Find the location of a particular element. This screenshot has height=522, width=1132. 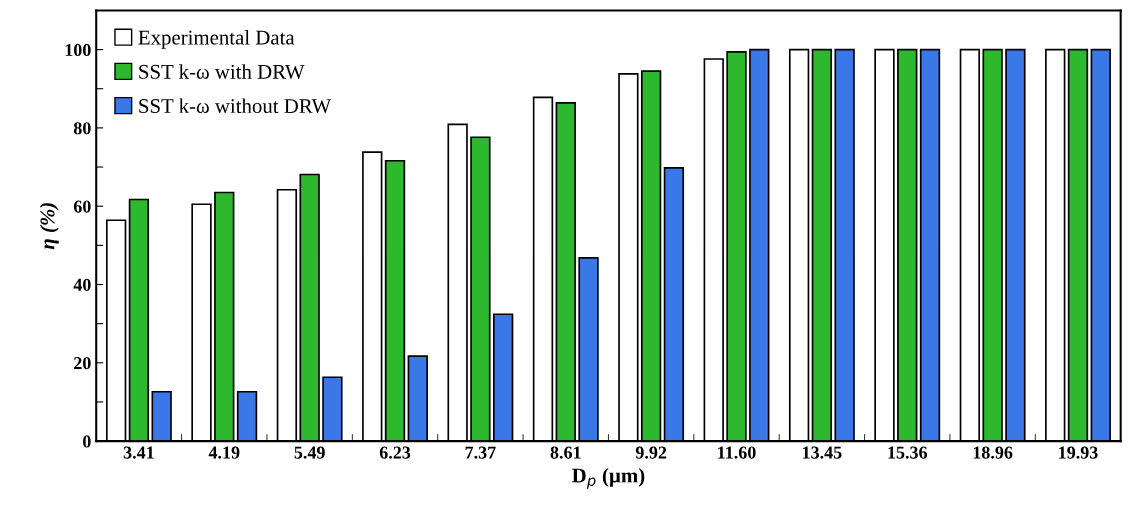

y-tick-label: 60 is located at coordinates (82, 206).